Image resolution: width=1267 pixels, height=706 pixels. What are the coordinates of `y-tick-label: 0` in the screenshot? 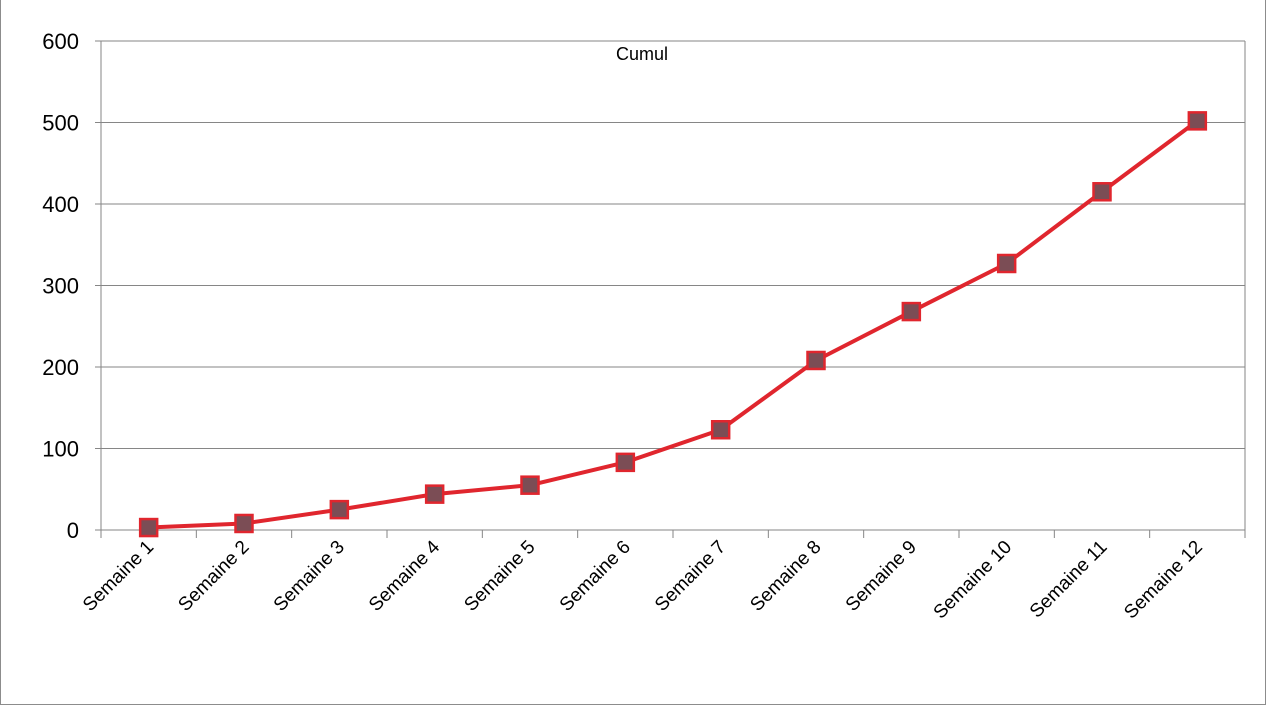 It's located at (73, 530).